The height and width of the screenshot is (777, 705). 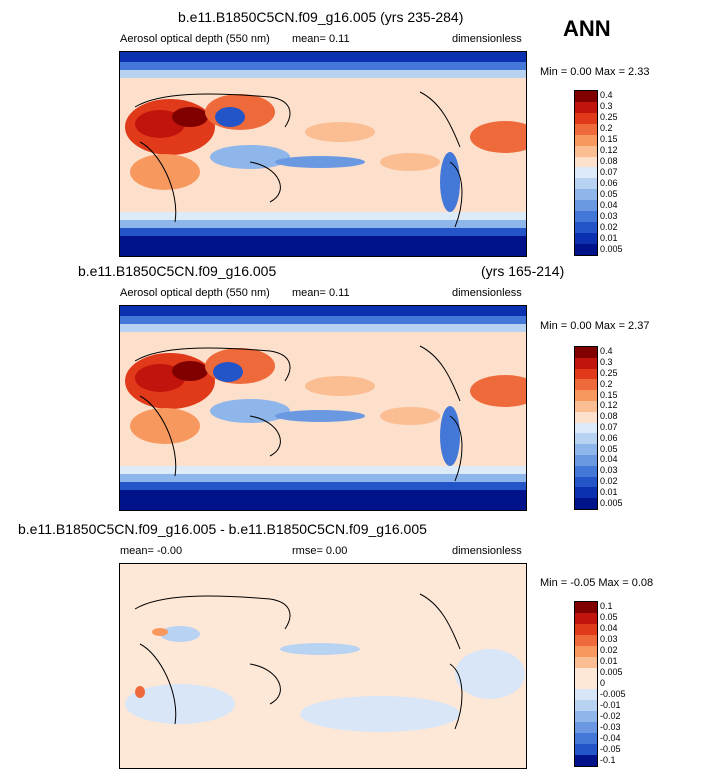 What do you see at coordinates (608, 759) in the screenshot?
I see `colorbar-tick-label: -0.1` at bounding box center [608, 759].